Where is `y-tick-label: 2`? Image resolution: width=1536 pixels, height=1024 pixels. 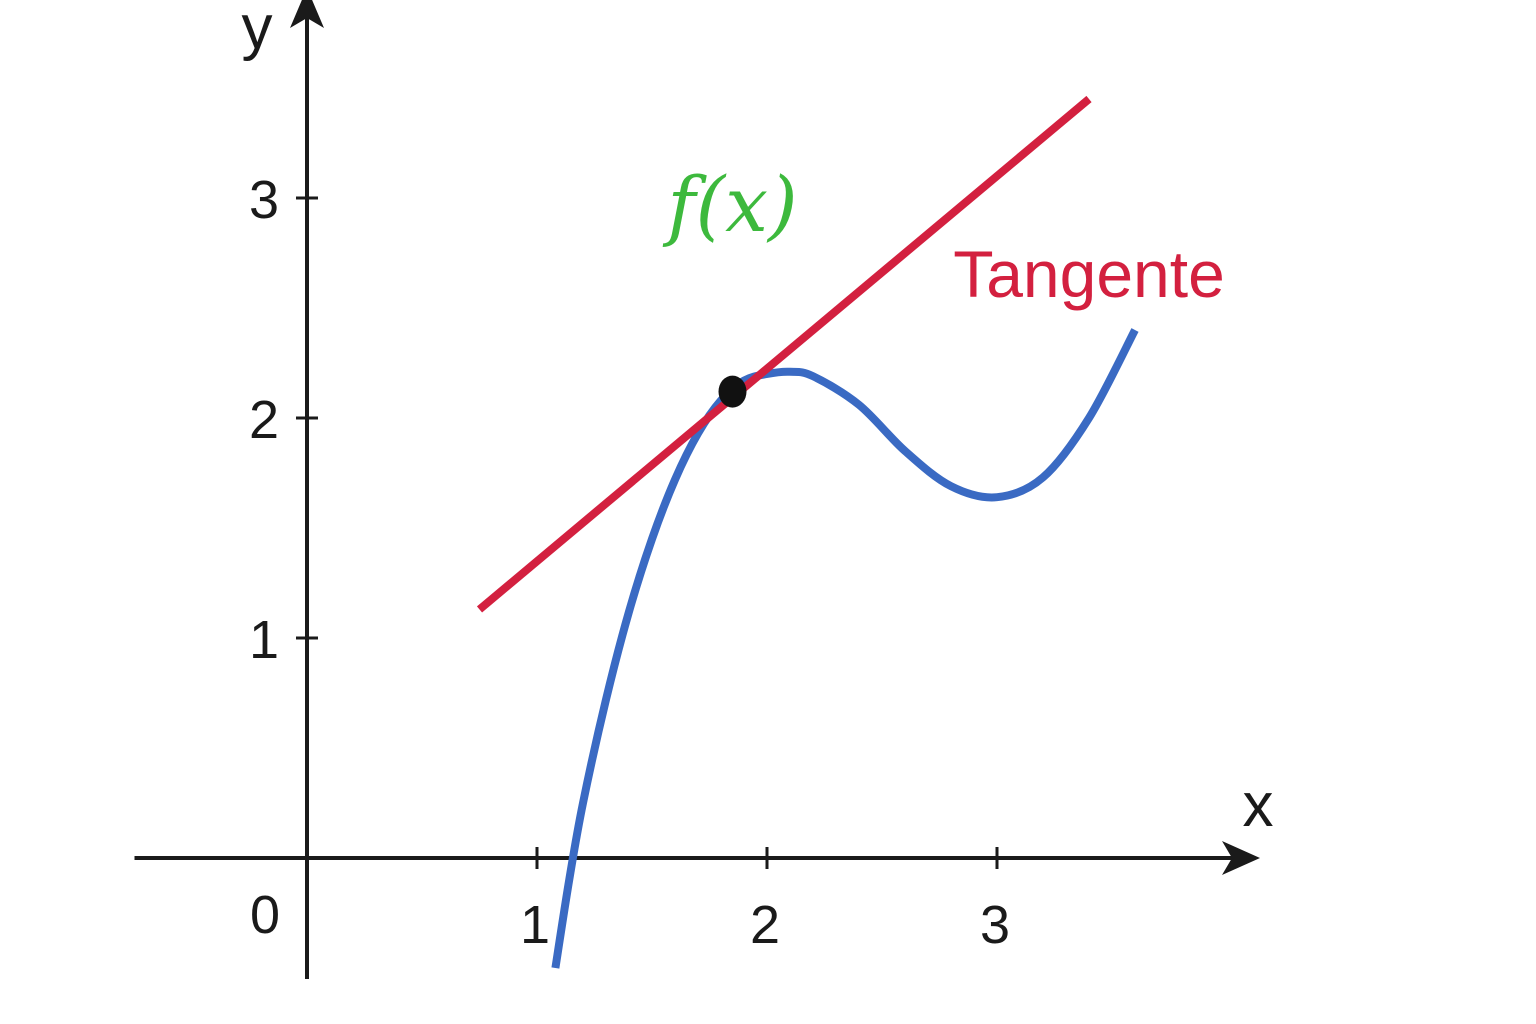 y-tick-label: 2 is located at coordinates (264, 420).